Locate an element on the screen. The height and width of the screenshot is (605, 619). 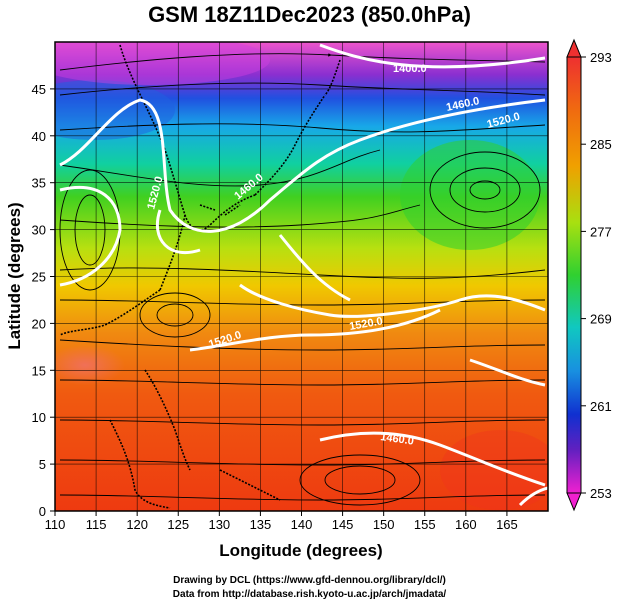
x-tick-label: 140 is located at coordinates (302, 524).